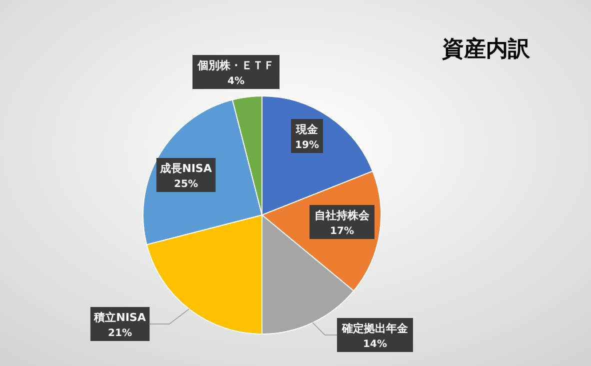 The height and width of the screenshot is (366, 591). I want to click on slice-label: 現金, so click(307, 129).